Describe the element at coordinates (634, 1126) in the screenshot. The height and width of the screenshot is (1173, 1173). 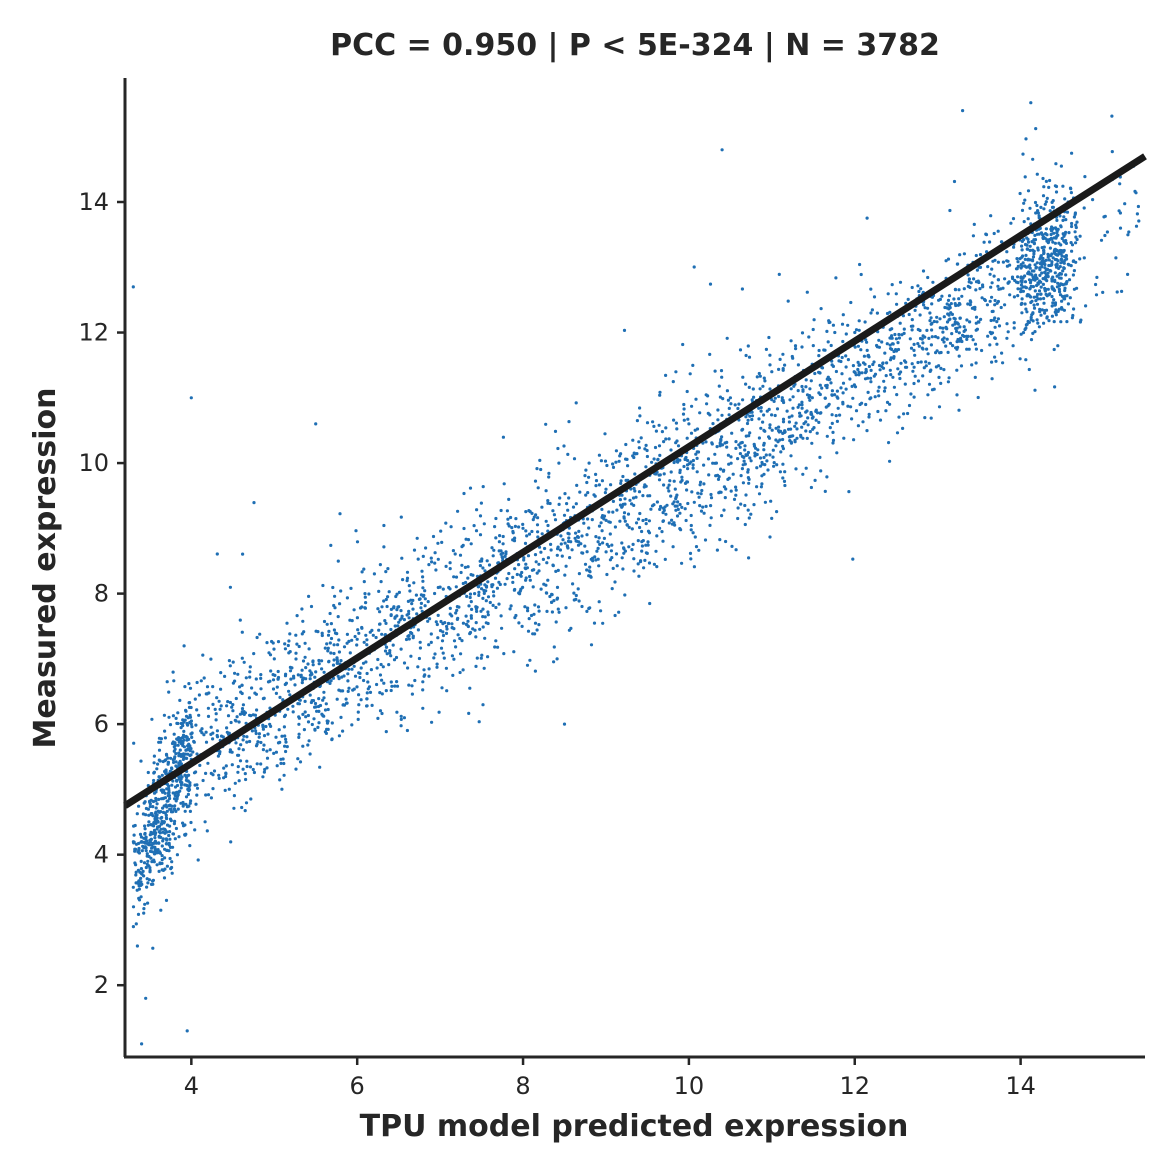
I see `x-axis-label: TPU model predicted expression` at that location.